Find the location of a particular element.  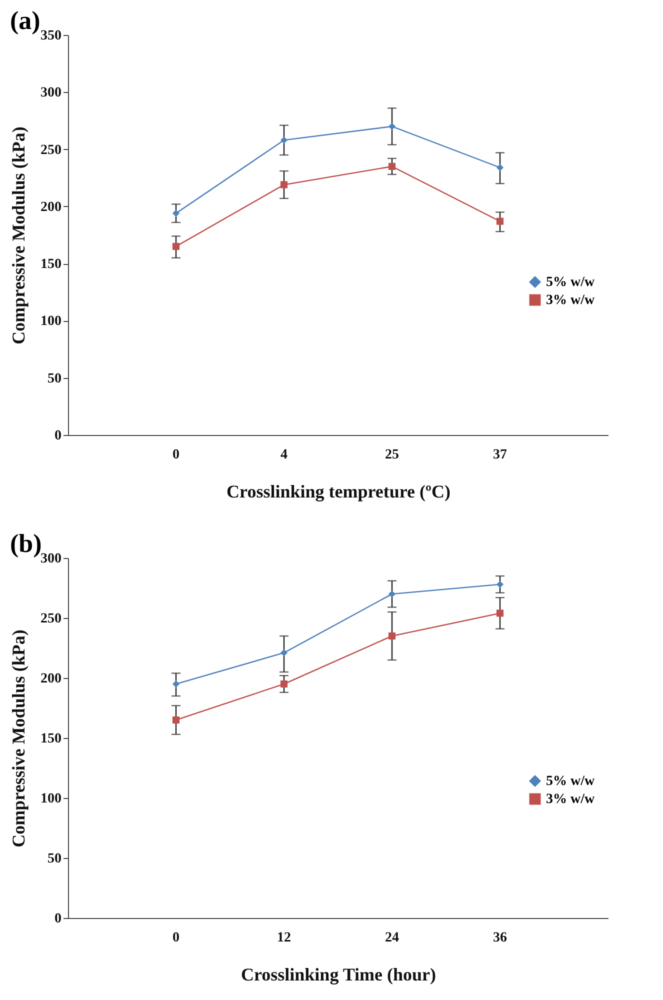

x-tick-label: 25 is located at coordinates (392, 455).